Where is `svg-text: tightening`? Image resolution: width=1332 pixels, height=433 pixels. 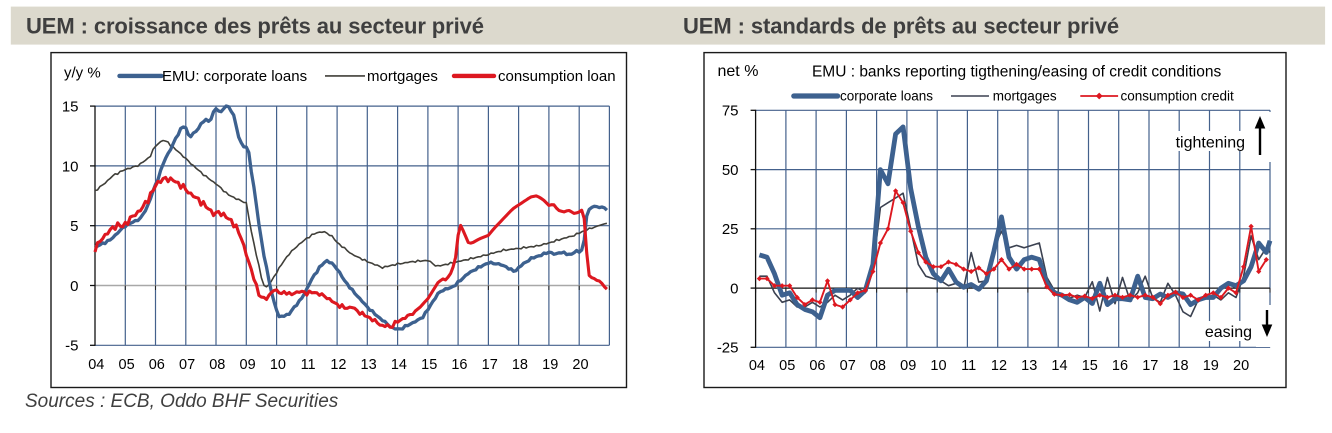 svg-text: tightening is located at coordinates (1210, 143).